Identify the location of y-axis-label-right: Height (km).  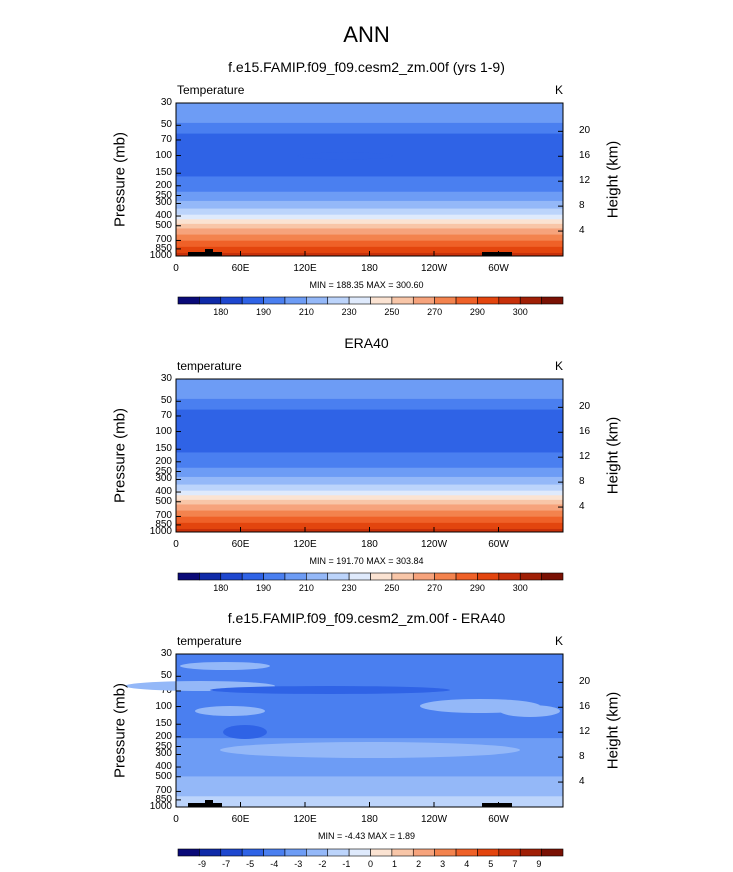
(613, 730).